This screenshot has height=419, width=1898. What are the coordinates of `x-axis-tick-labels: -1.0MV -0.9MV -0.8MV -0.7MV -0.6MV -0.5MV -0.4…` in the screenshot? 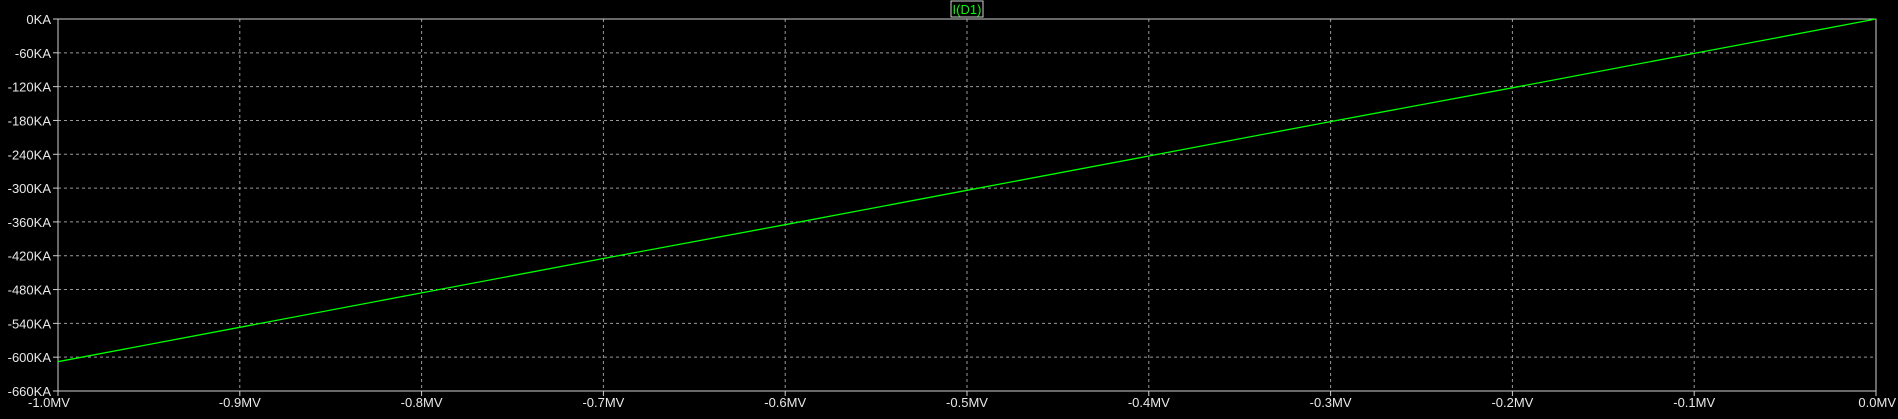 It's located at (962, 402).